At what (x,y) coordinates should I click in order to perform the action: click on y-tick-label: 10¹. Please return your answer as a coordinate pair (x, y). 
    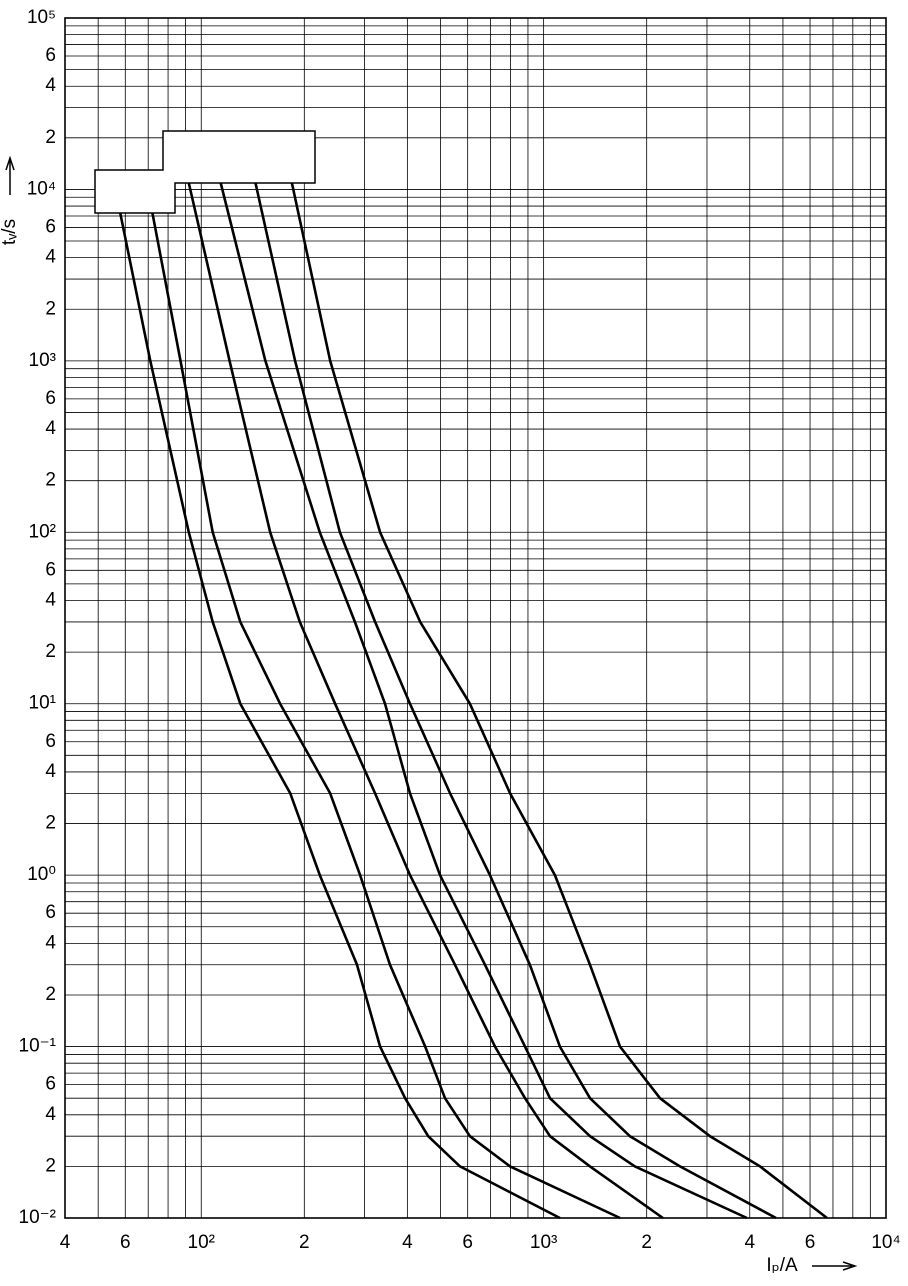
    Looking at the image, I should click on (42, 703).